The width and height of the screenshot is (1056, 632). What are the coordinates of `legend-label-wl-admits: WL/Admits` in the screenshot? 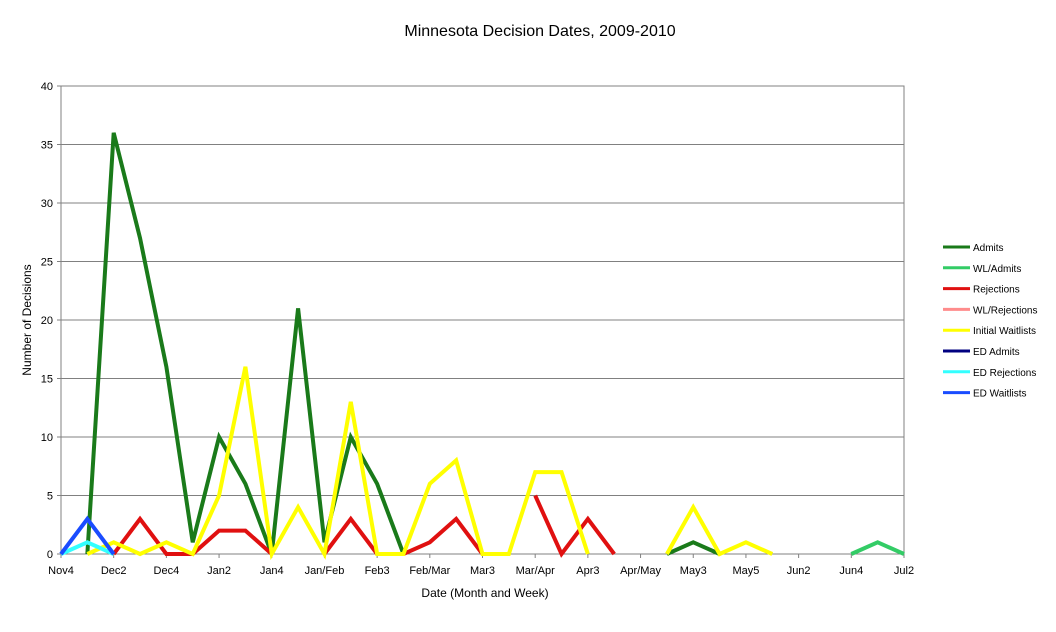 It's located at (997, 269).